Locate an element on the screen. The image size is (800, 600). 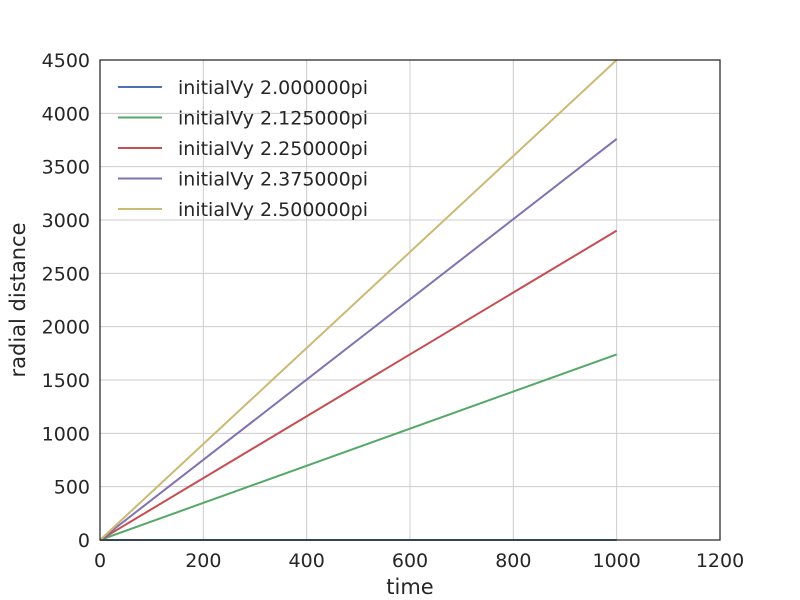
x-tick-label: 600 is located at coordinates (410, 561).